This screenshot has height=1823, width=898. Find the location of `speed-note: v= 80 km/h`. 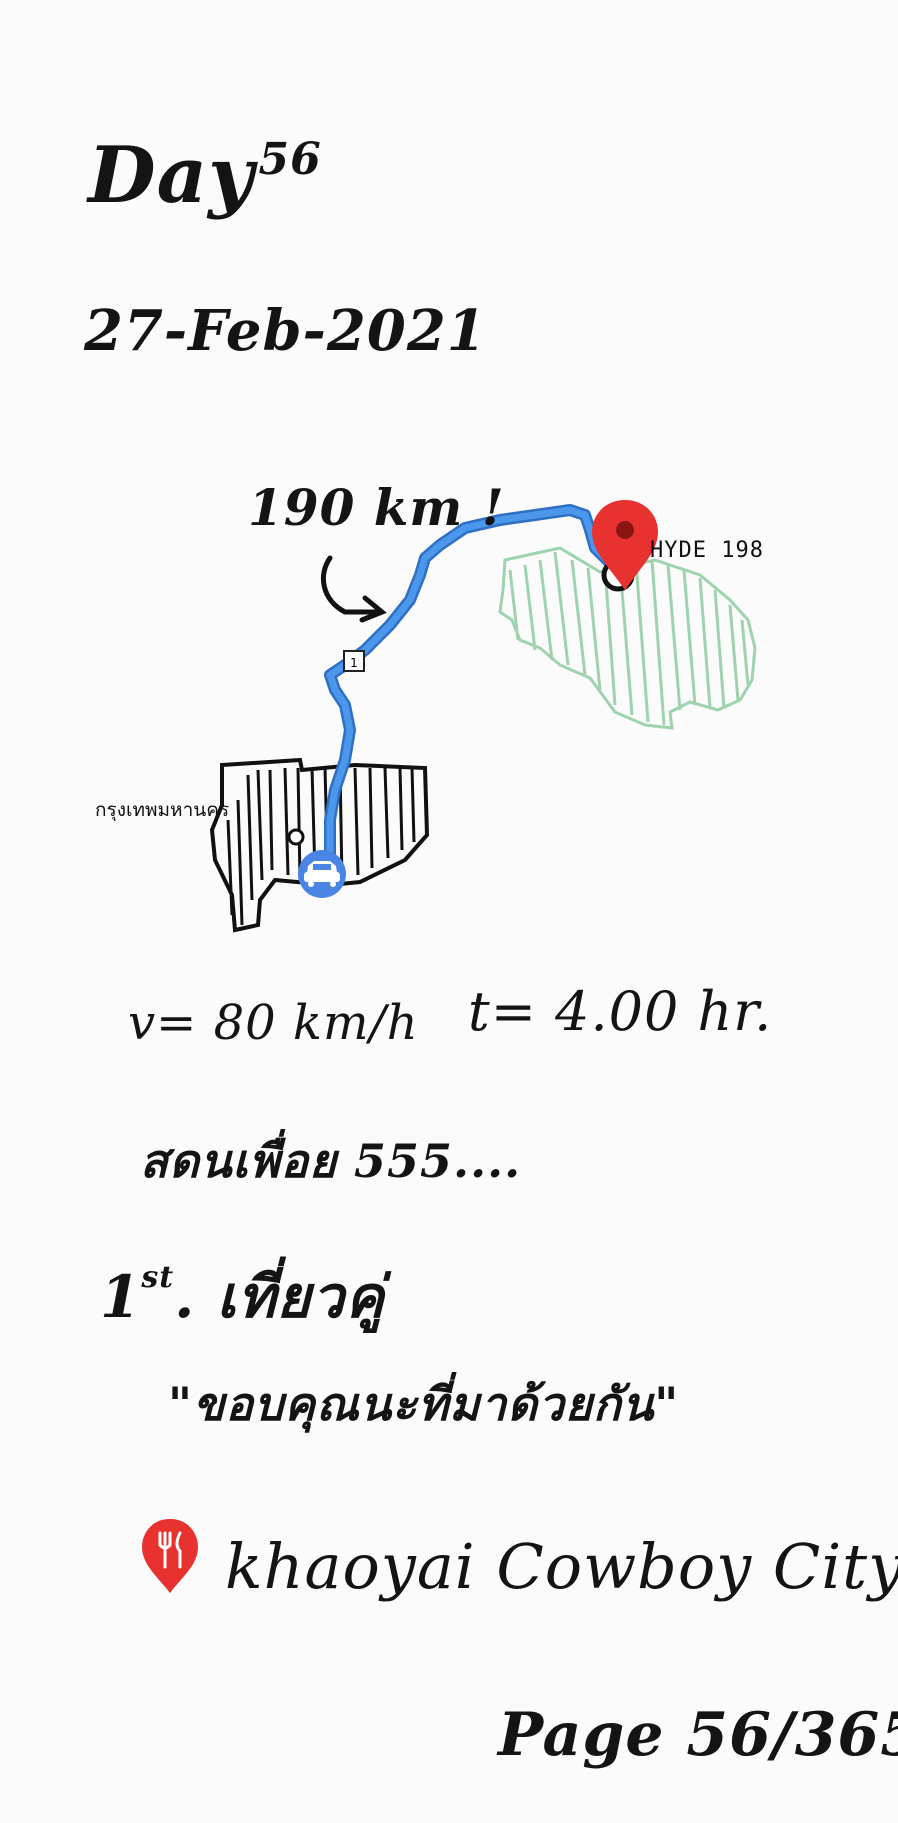

speed-note: v= 80 km/h is located at coordinates (273, 1023).